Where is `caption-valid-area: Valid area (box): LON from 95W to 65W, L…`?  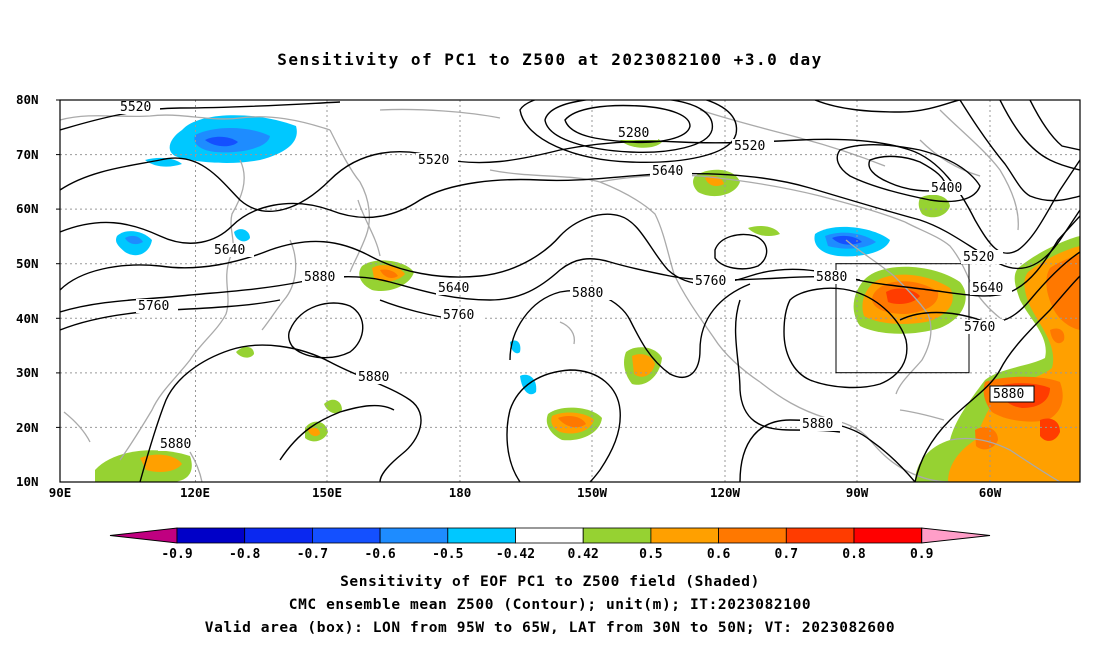 caption-valid-area: Valid area (box): LON from 95W to 65W, L… is located at coordinates (550, 628).